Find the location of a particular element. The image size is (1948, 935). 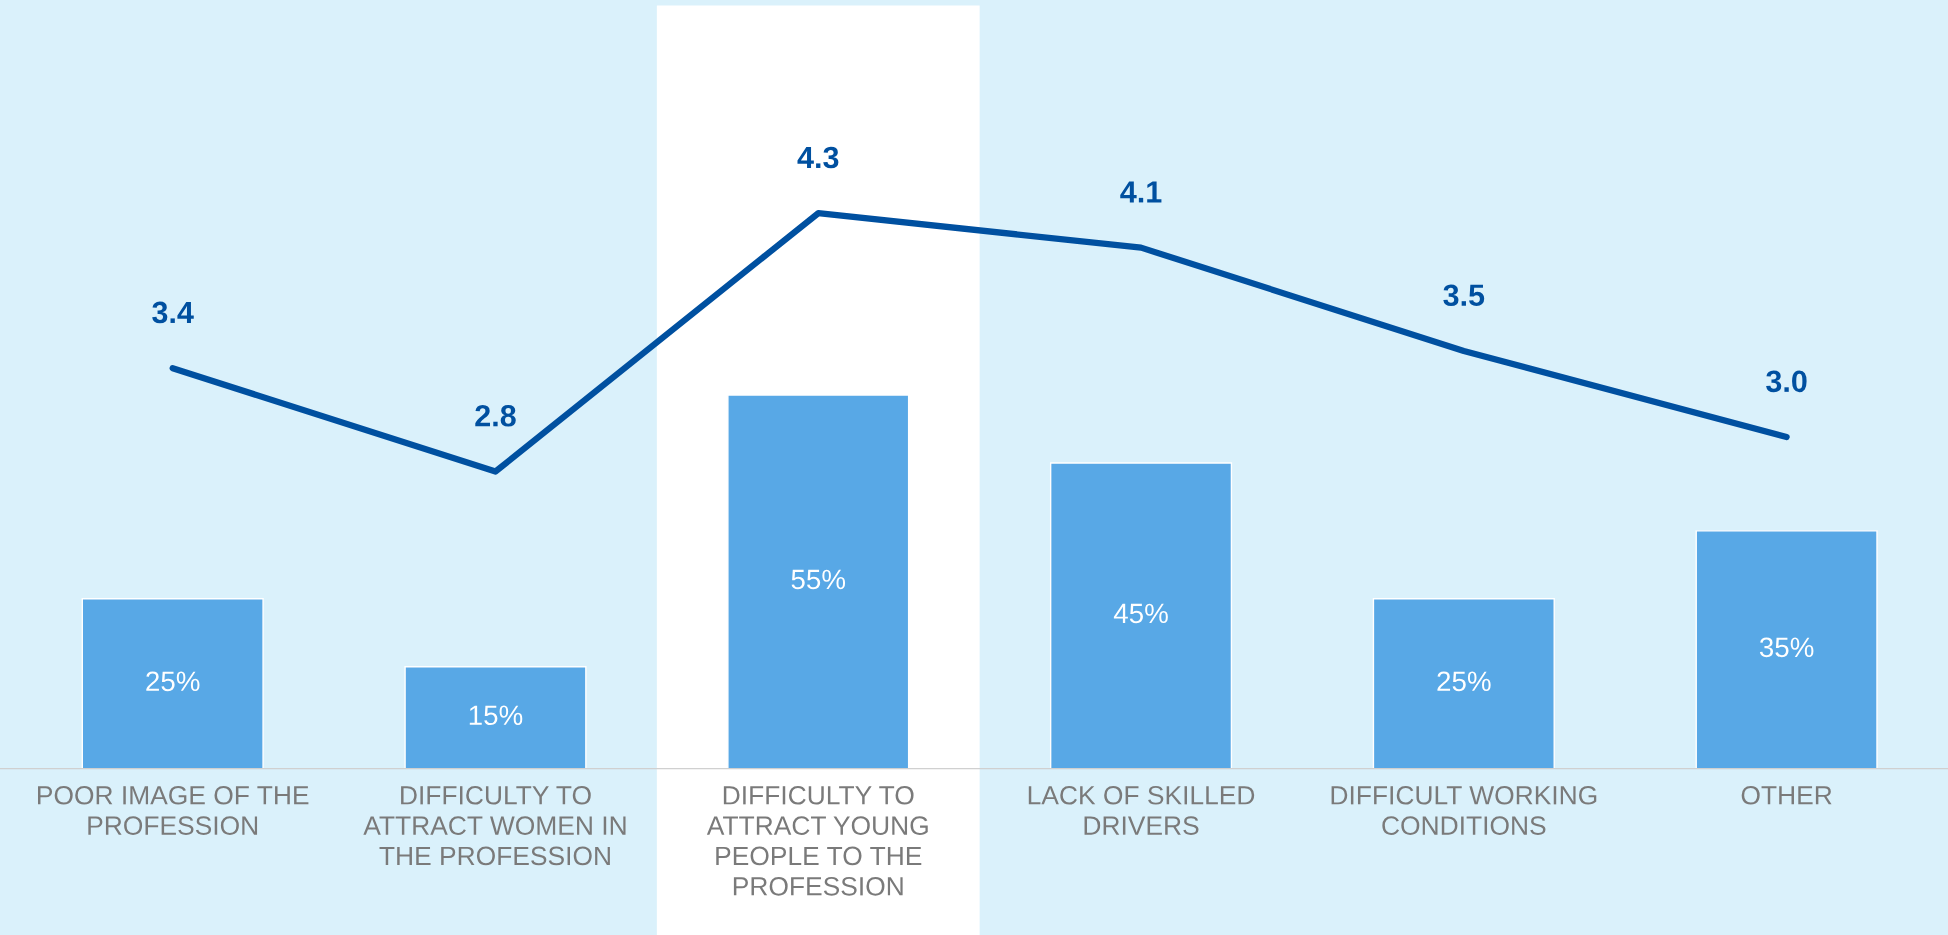

data-label: 3.4 is located at coordinates (173, 312).